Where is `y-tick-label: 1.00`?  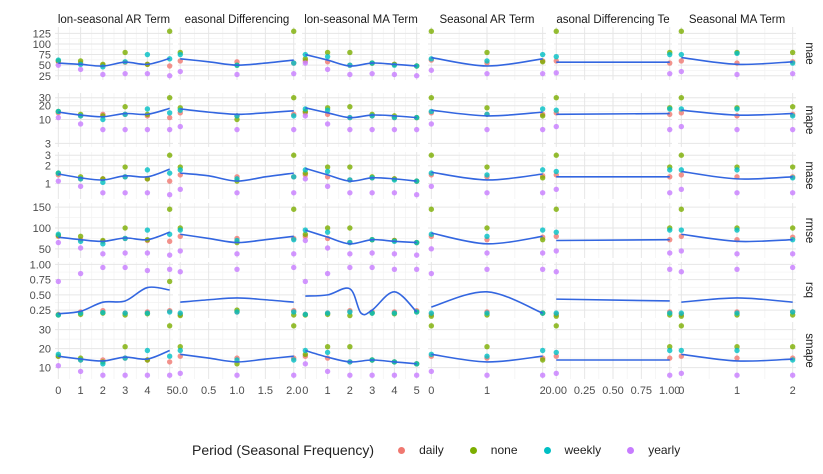 y-tick-label: 1.00 is located at coordinates (40, 265).